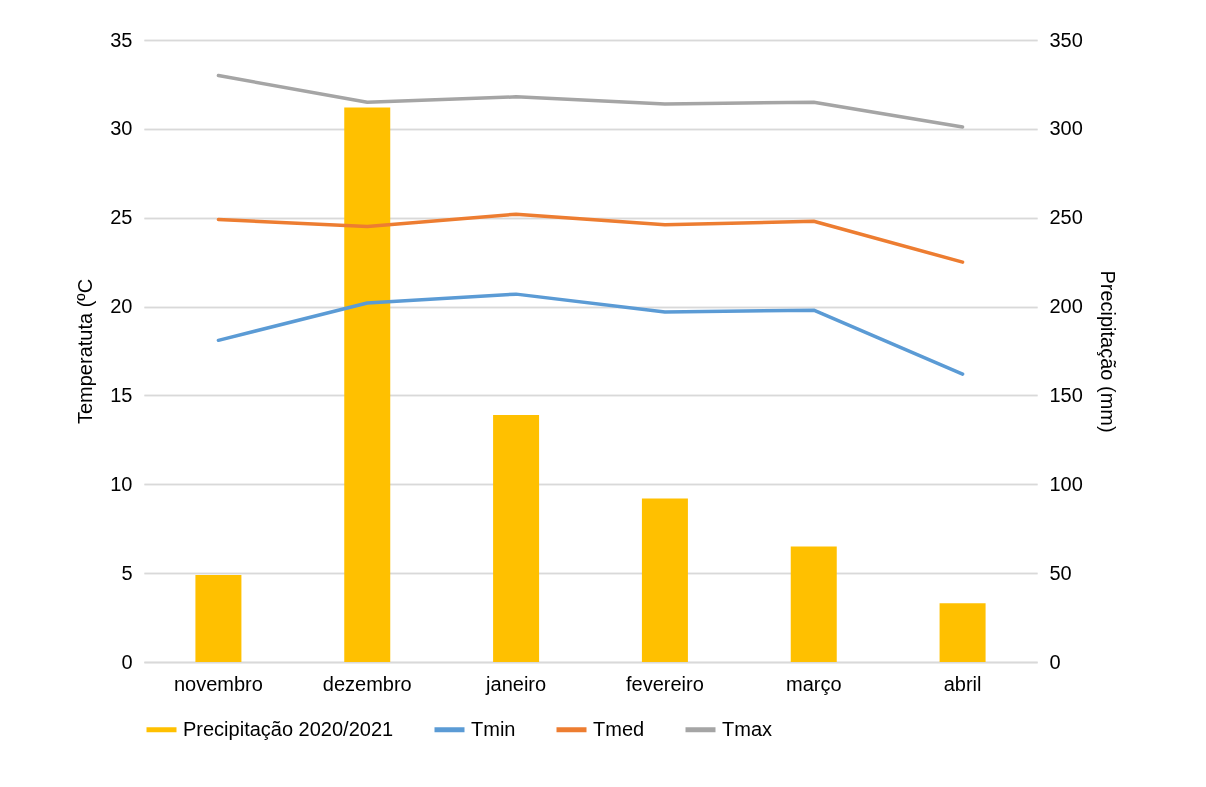 This screenshot has height=787, width=1206. I want to click on y2-tick-label: 0, so click(1055, 661).